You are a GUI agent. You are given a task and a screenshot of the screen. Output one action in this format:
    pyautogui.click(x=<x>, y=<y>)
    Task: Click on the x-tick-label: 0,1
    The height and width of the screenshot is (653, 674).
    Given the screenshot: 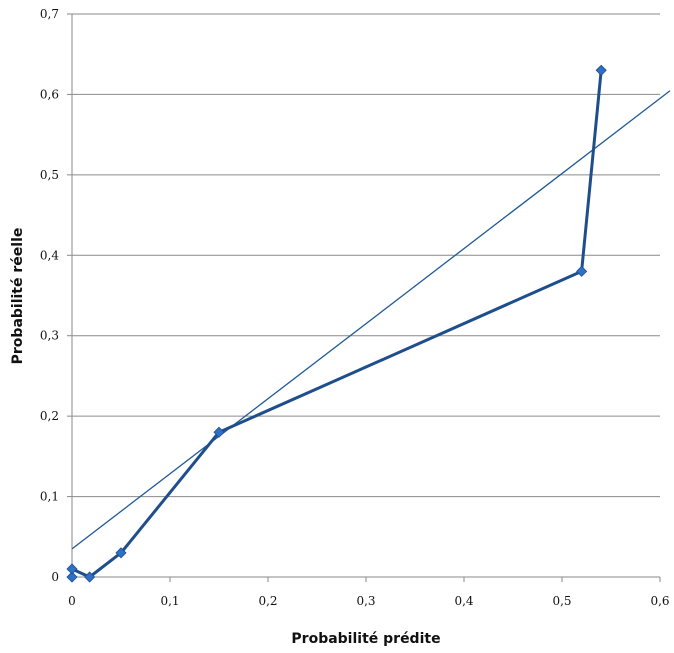 What is the action you would take?
    pyautogui.click(x=169, y=601)
    